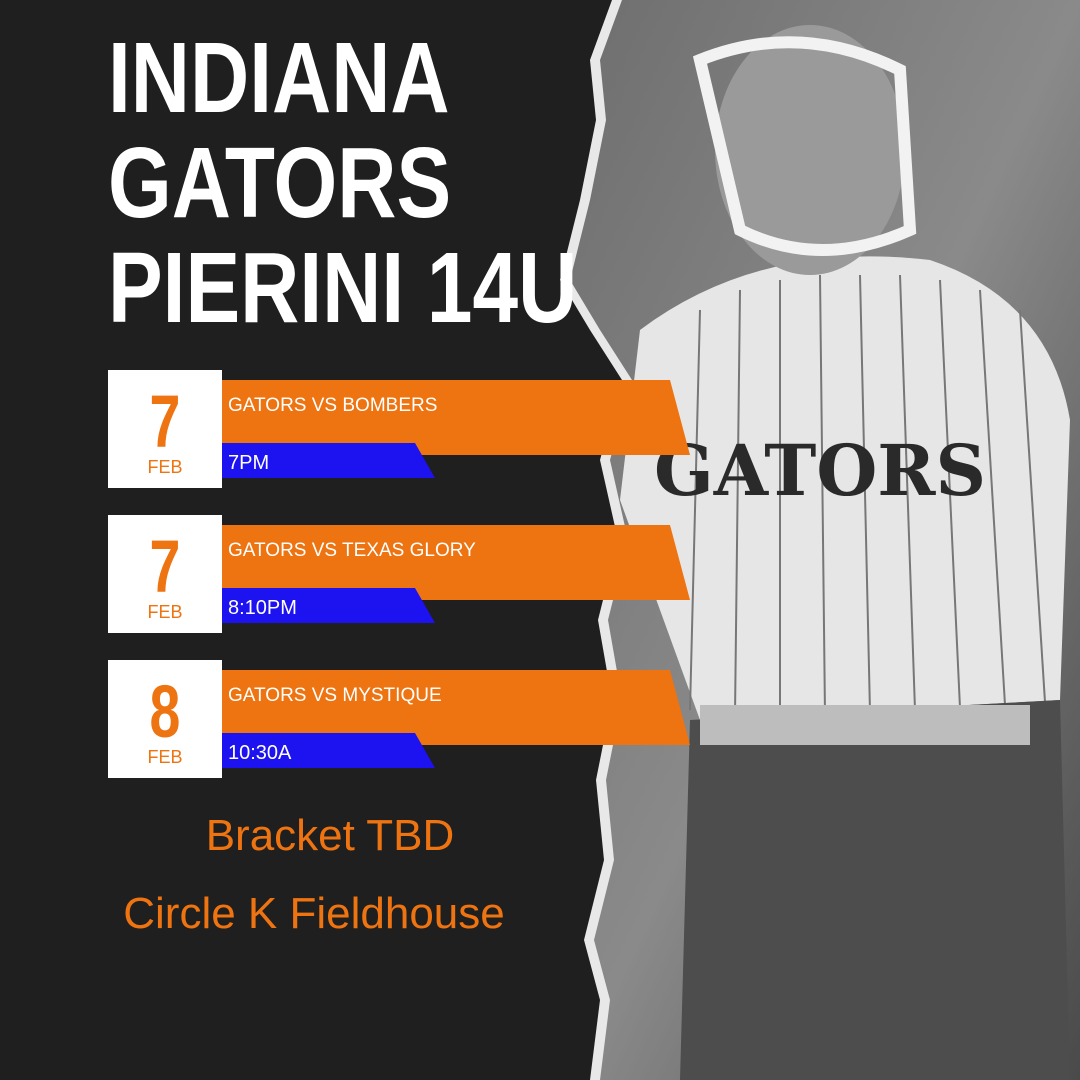 The width and height of the screenshot is (1080, 1080). I want to click on day: 8, so click(165, 711).